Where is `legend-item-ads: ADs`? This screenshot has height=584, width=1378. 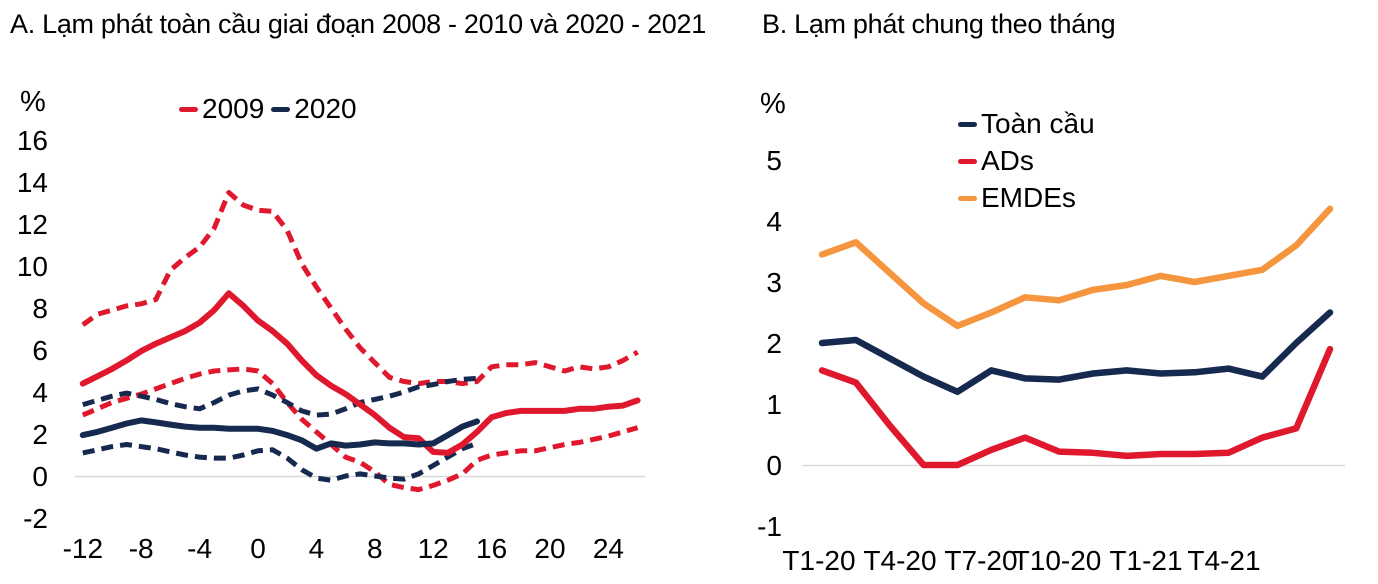
legend-item-ads: ADs is located at coordinates (1026, 161).